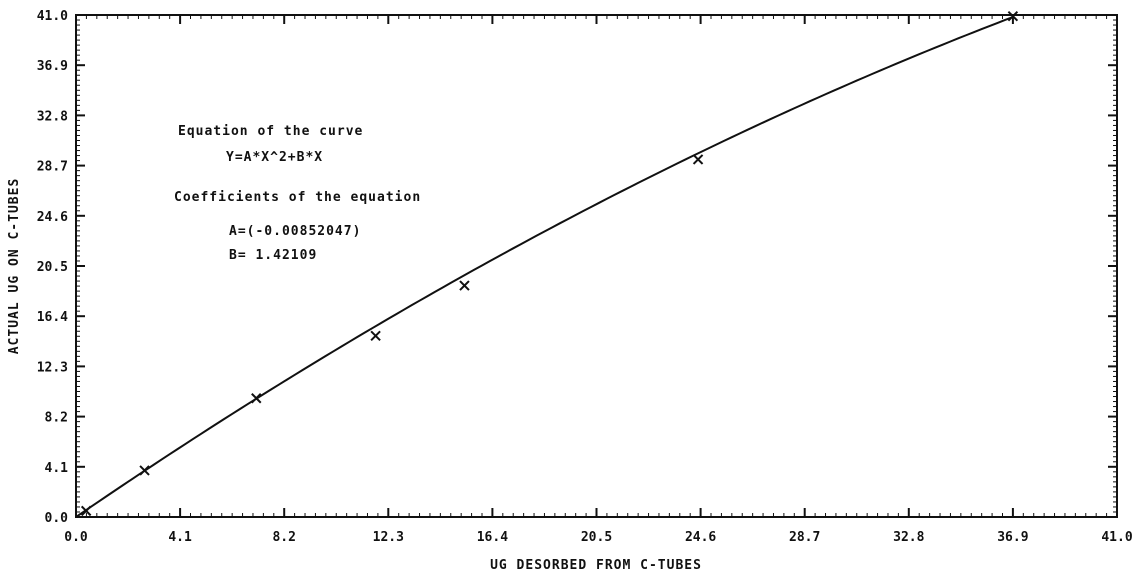 The height and width of the screenshot is (577, 1143). I want to click on y-tick-label: 36.9, so click(52, 66).